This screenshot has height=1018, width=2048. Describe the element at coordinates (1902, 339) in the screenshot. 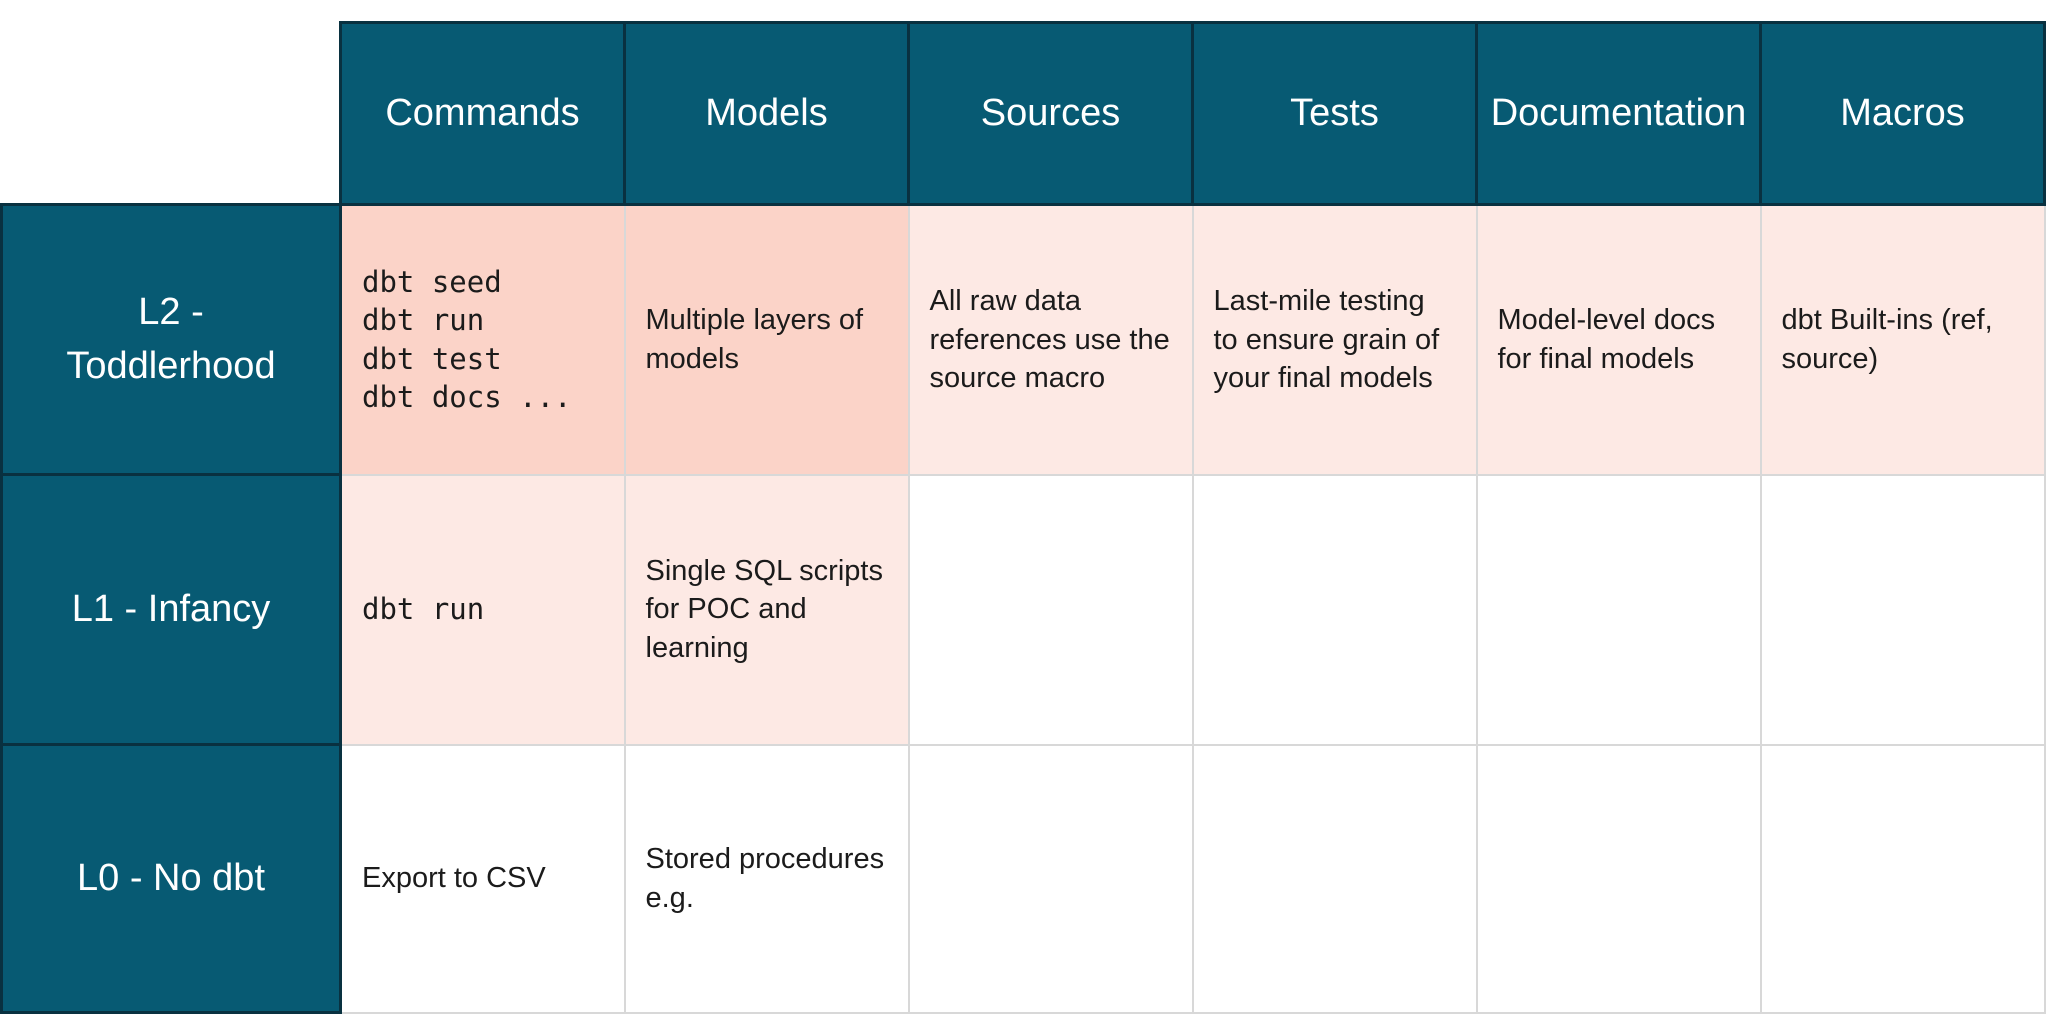

I see `cell-l2-macros: dbt Built-ins (ref, source)` at that location.